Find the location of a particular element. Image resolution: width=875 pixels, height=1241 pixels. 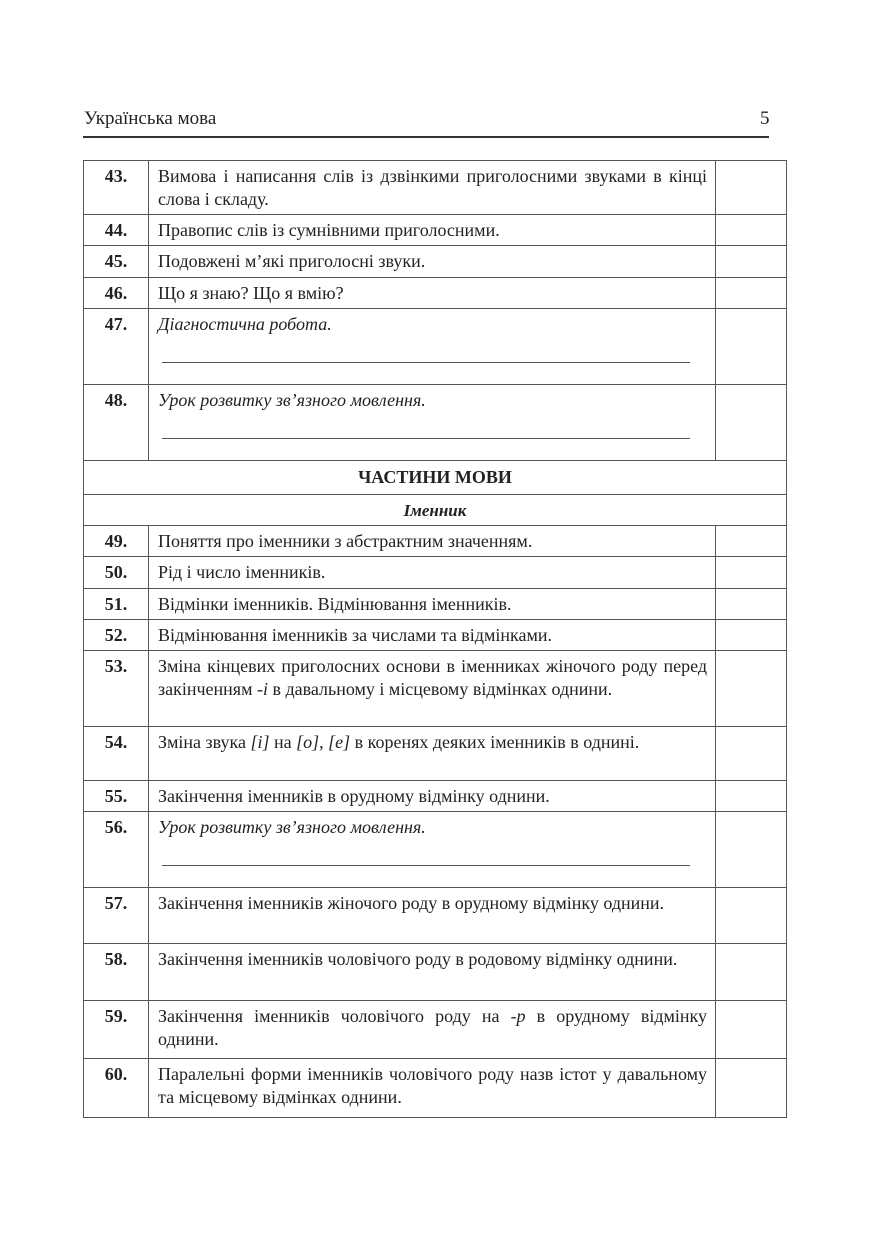

section-heading: ЧАСТИНИ МОВИ is located at coordinates (435, 477).